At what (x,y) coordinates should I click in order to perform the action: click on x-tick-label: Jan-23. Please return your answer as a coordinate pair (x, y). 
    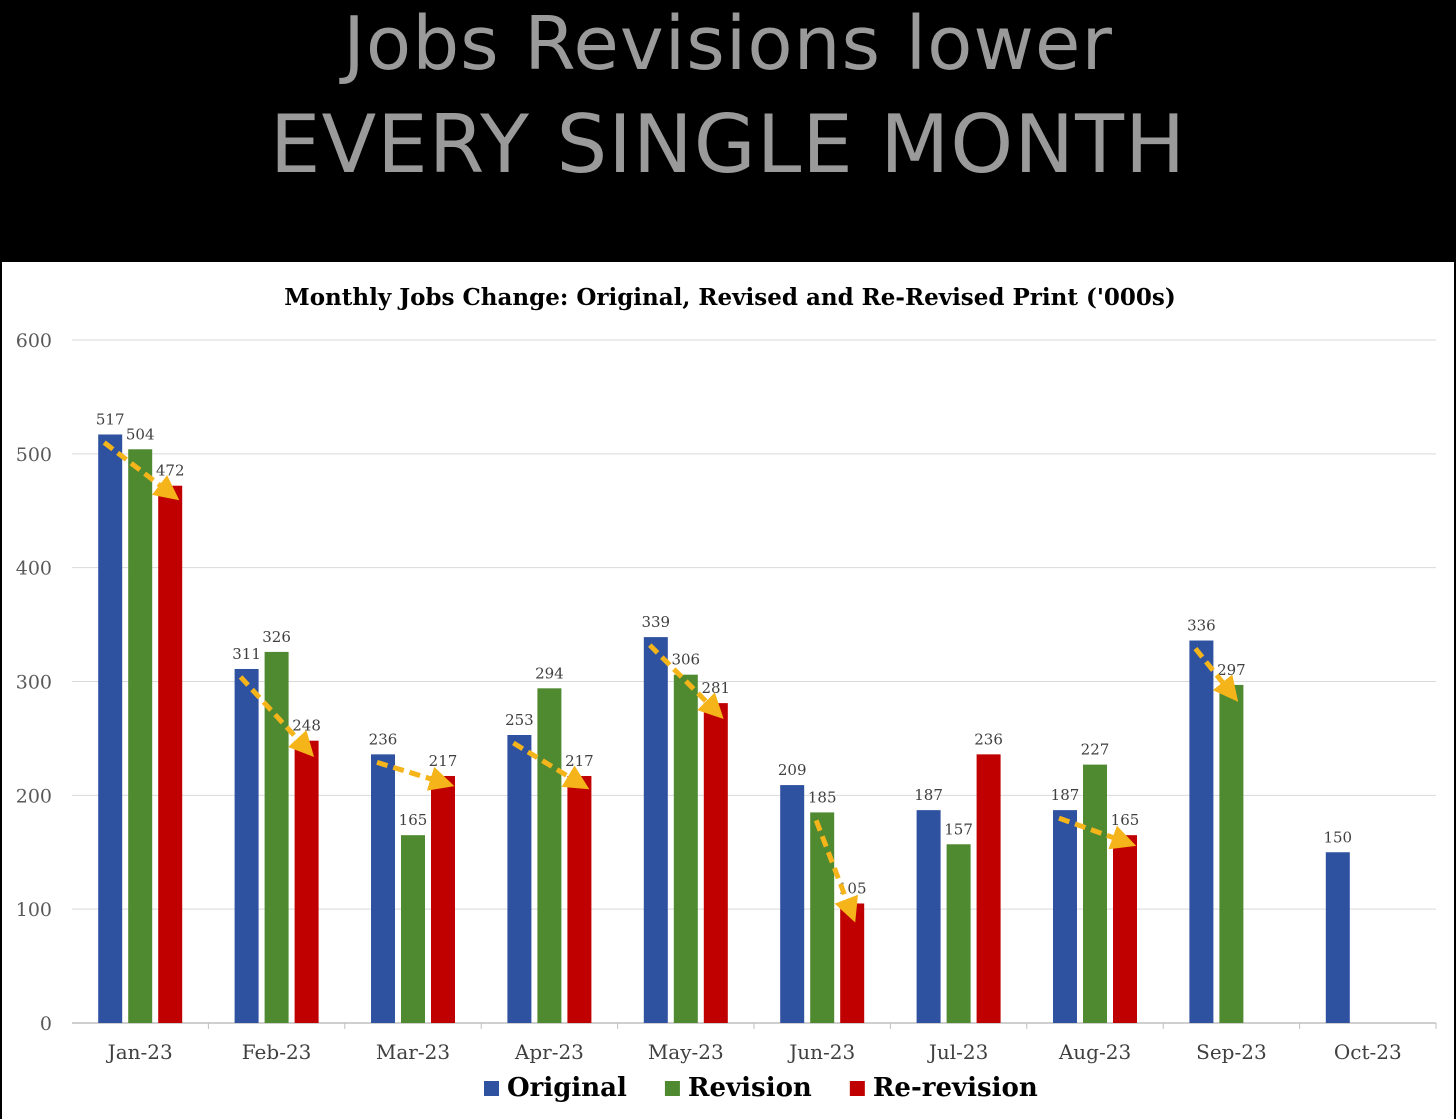
    Looking at the image, I should click on (139, 1052).